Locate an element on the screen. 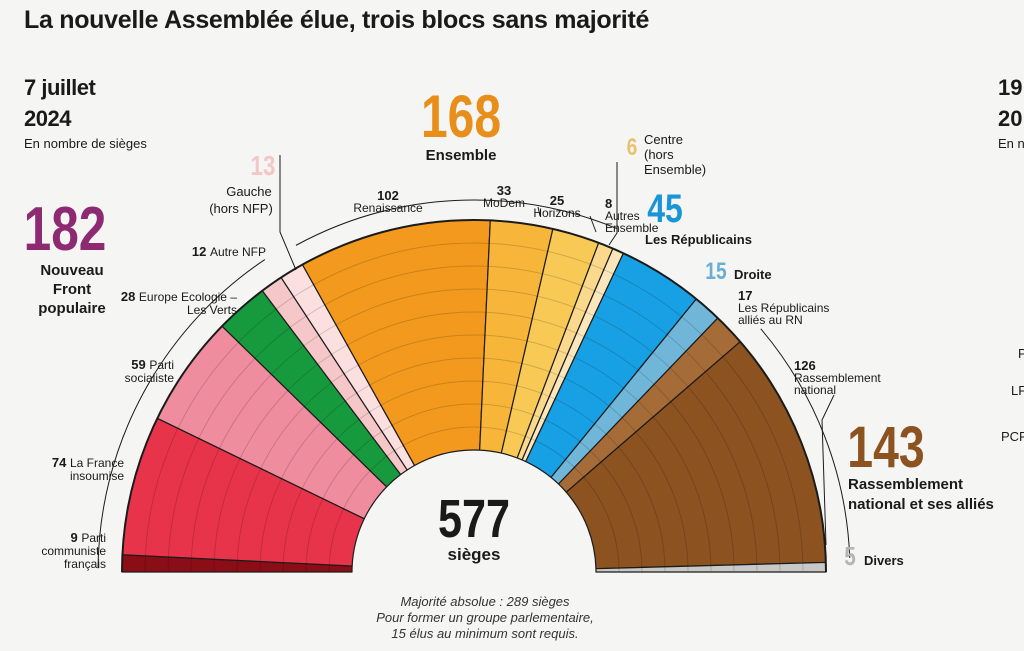 The height and width of the screenshot is (651, 1024). date-block: 7 juillet 2024 is located at coordinates (60, 103).